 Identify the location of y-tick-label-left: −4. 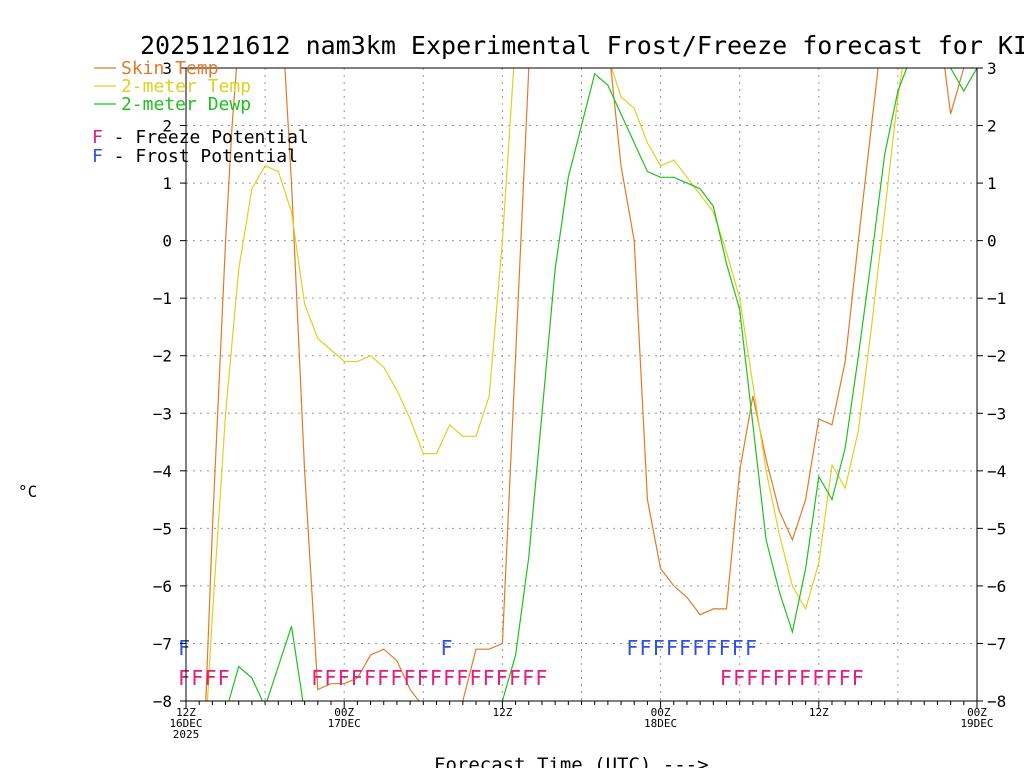
(162, 471).